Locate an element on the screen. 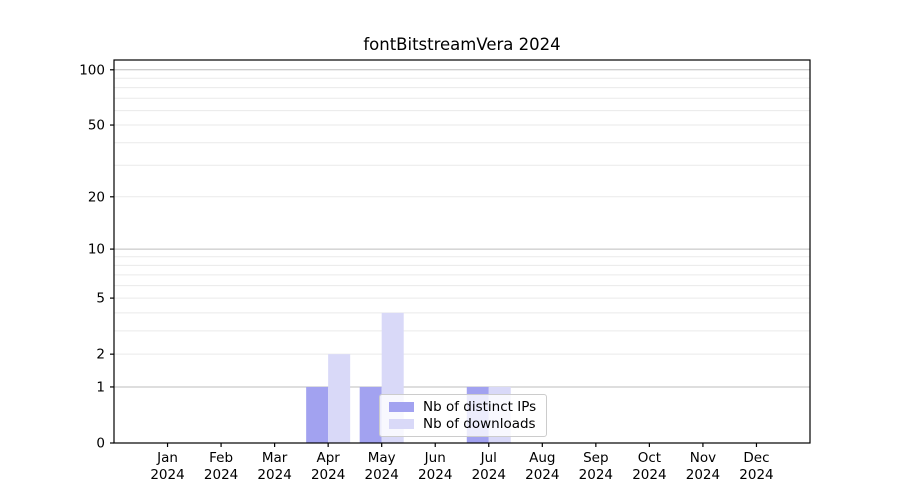 The width and height of the screenshot is (900, 500). x-tick-label-month: Apr is located at coordinates (328, 458).